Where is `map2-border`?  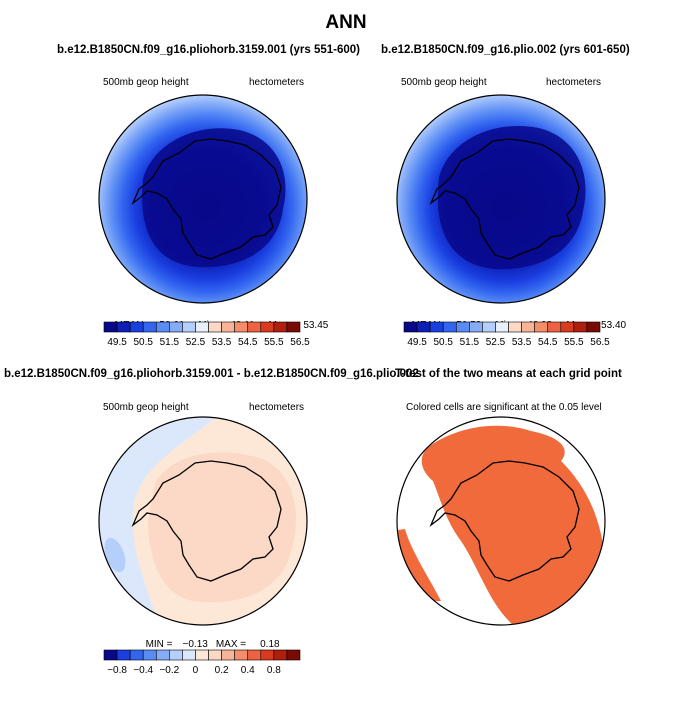
map2-border is located at coordinates (501, 199).